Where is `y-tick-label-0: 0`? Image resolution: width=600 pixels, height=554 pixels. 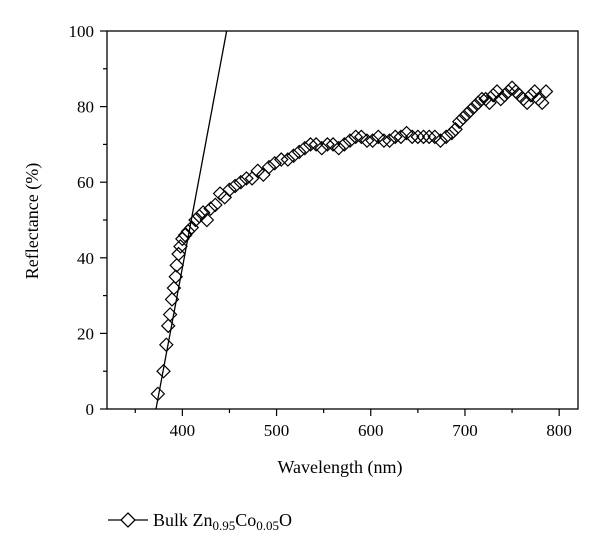
y-tick-label-0: 0 is located at coordinates (90, 409).